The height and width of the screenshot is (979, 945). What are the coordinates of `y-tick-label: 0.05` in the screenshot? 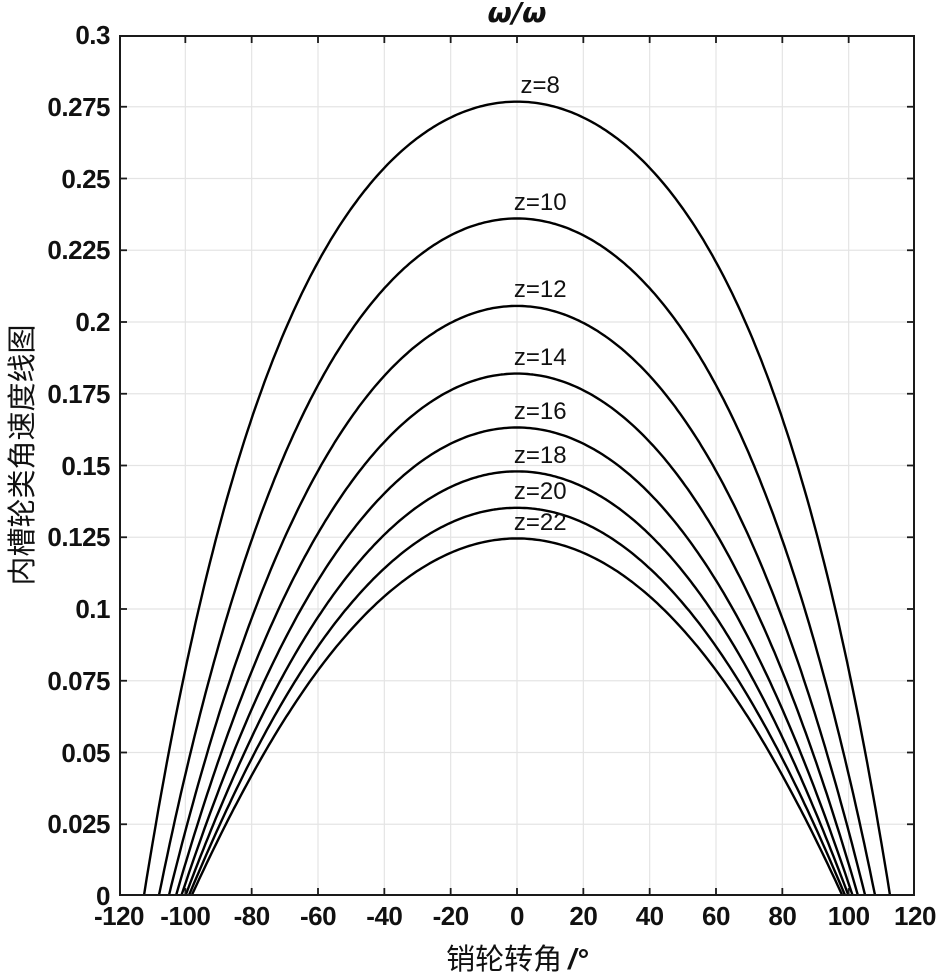 It's located at (85, 752).